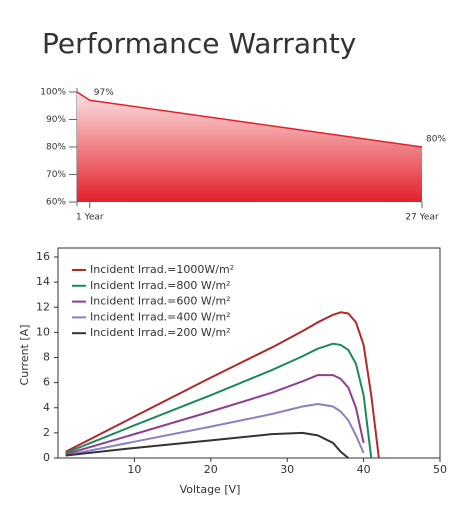 The image size is (474, 526). I want to click on y-tick-label: 10, so click(43, 331).